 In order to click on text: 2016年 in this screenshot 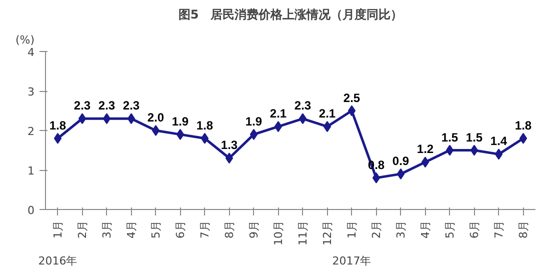, I will do `click(58, 261)`.